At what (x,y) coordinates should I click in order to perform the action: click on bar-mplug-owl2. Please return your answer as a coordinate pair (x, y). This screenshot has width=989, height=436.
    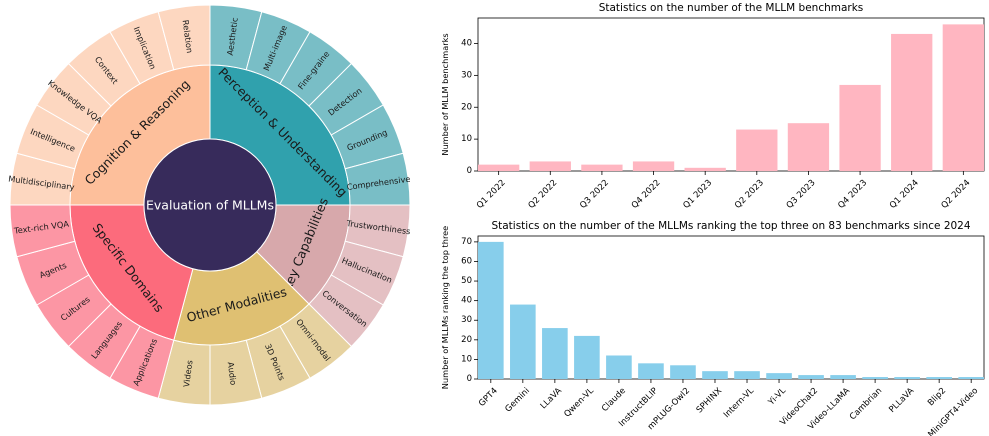
    Looking at the image, I should click on (683, 372).